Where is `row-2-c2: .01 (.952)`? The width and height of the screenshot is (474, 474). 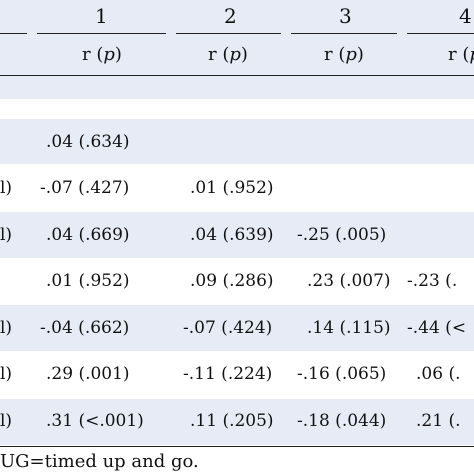
row-2-c2: .01 (.952) is located at coordinates (232, 188).